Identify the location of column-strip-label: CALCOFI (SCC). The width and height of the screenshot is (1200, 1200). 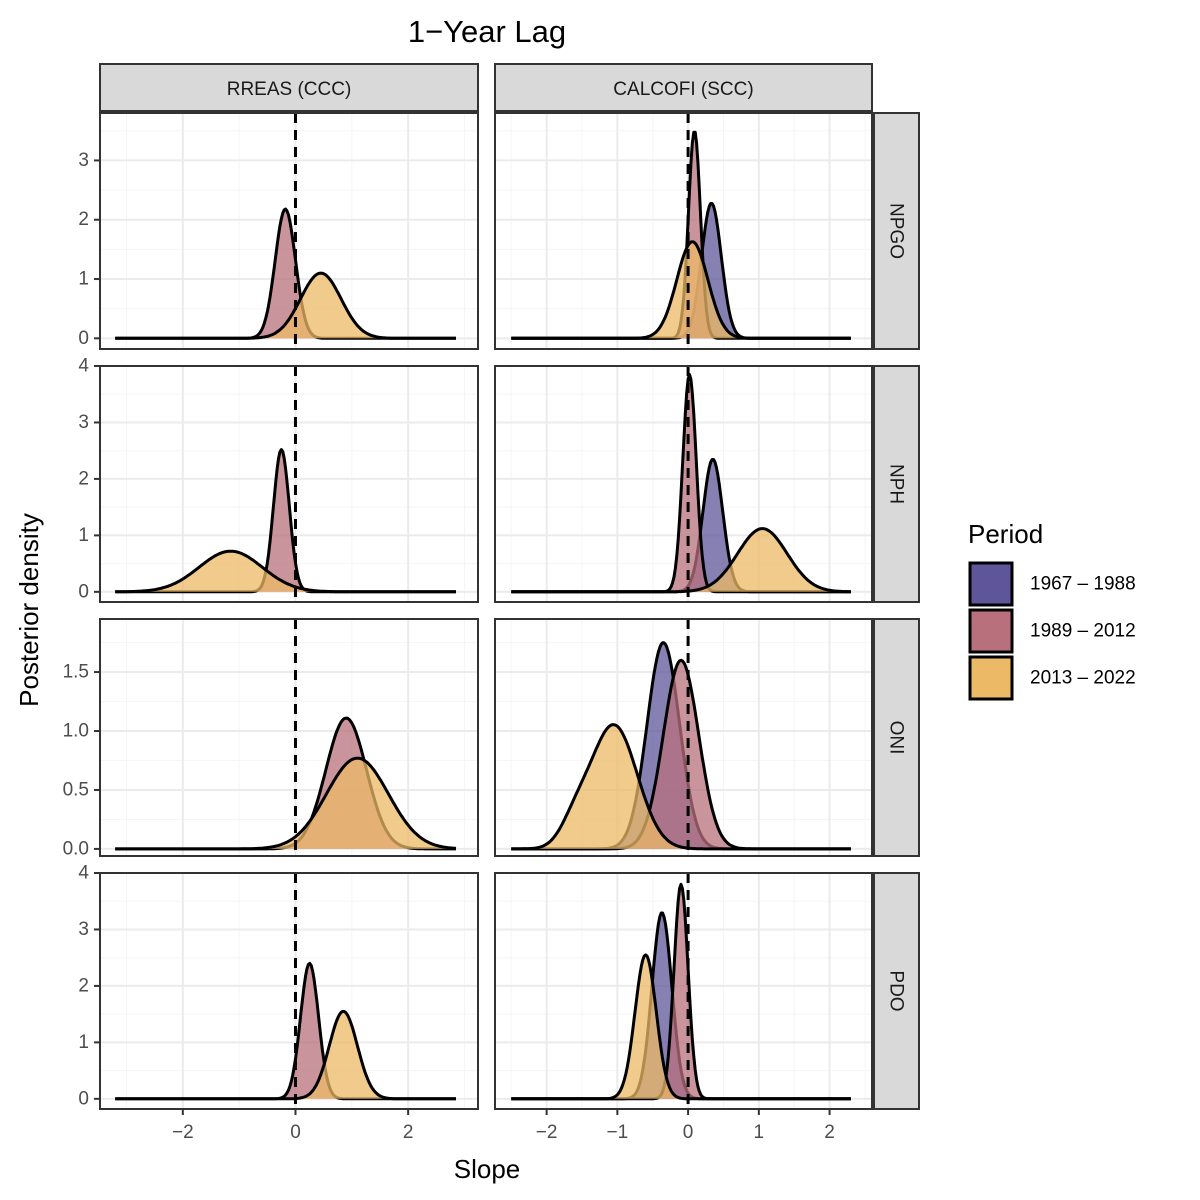
(683, 89).